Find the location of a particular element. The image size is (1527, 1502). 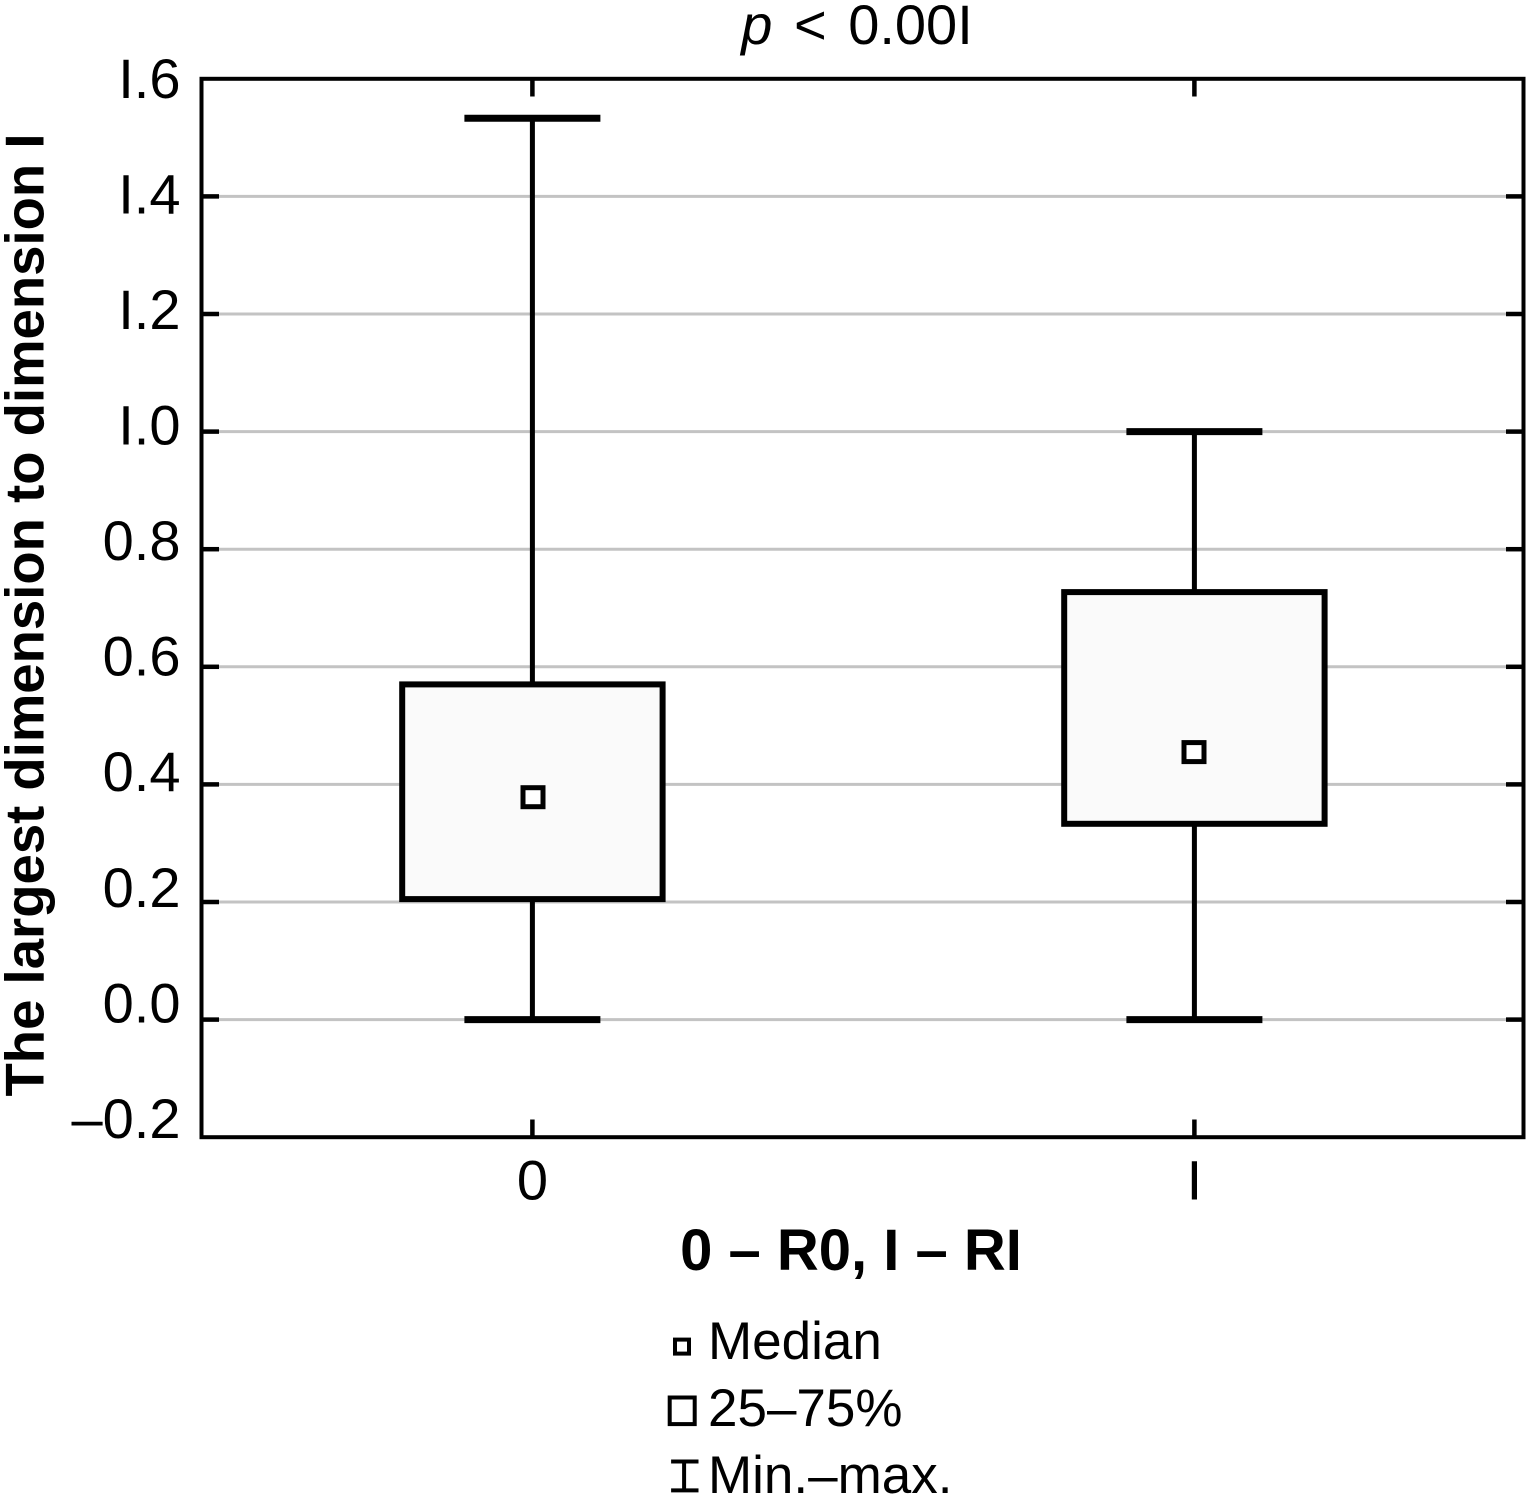

svg-text: I.0 is located at coordinates (149, 425).